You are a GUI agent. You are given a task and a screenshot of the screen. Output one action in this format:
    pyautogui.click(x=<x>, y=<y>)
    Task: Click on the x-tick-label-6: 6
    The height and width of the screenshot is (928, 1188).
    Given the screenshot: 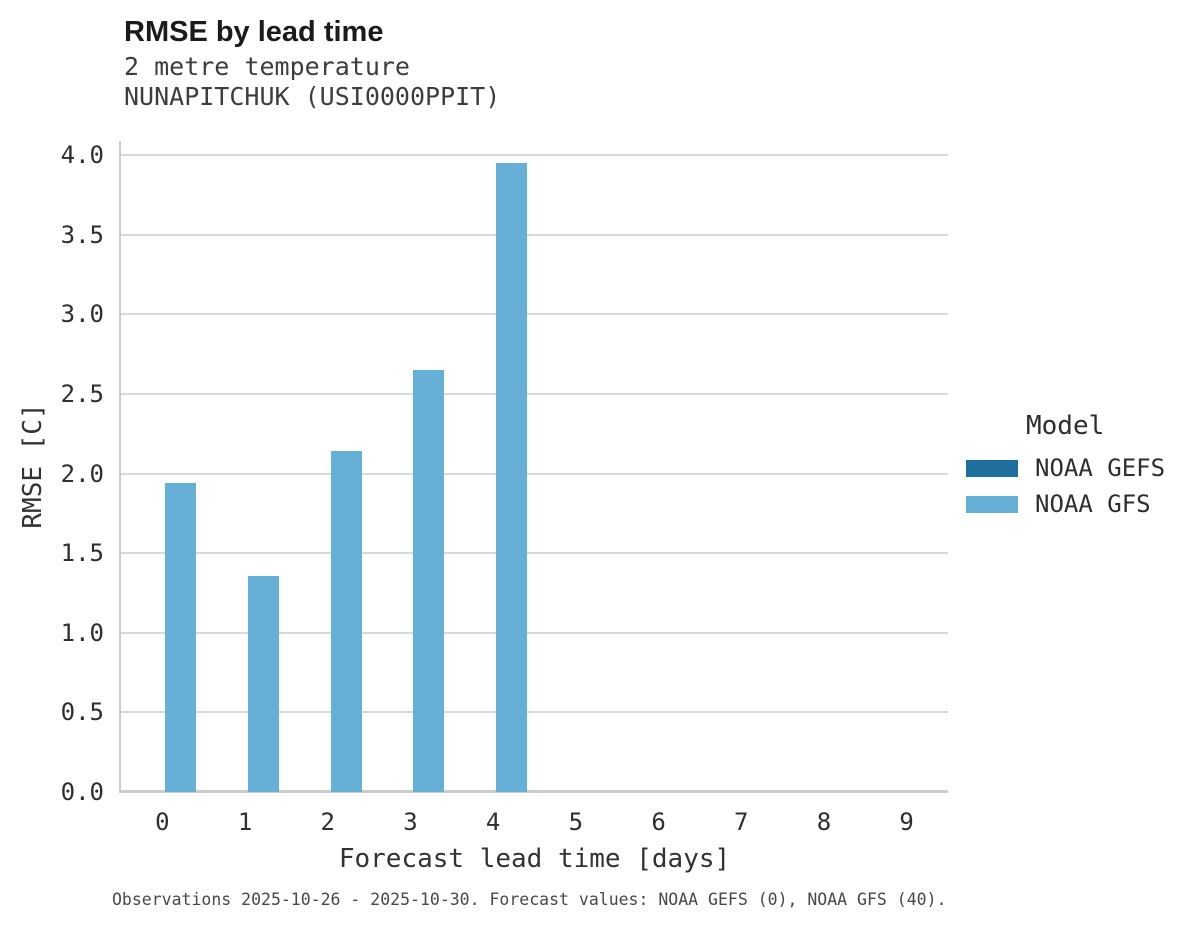 What is the action you would take?
    pyautogui.click(x=658, y=822)
    